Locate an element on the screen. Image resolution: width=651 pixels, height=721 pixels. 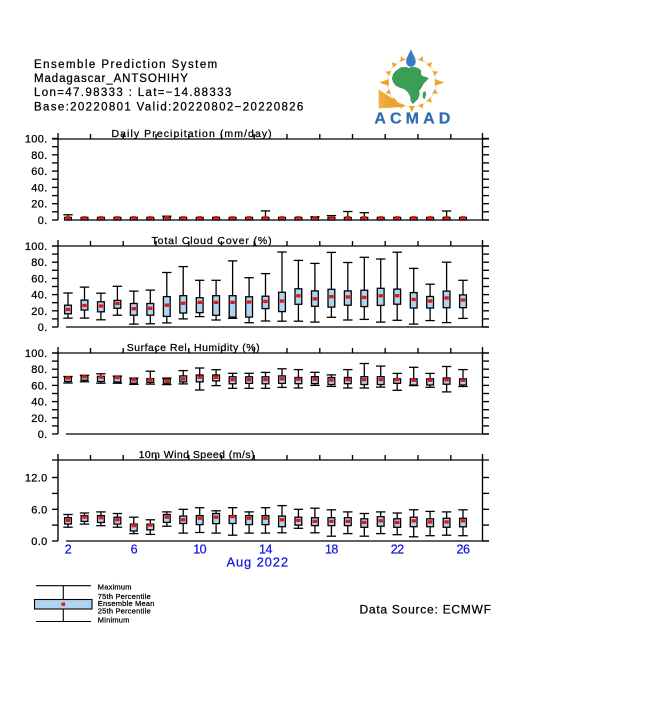
svg-text: 22 is located at coordinates (397, 550).